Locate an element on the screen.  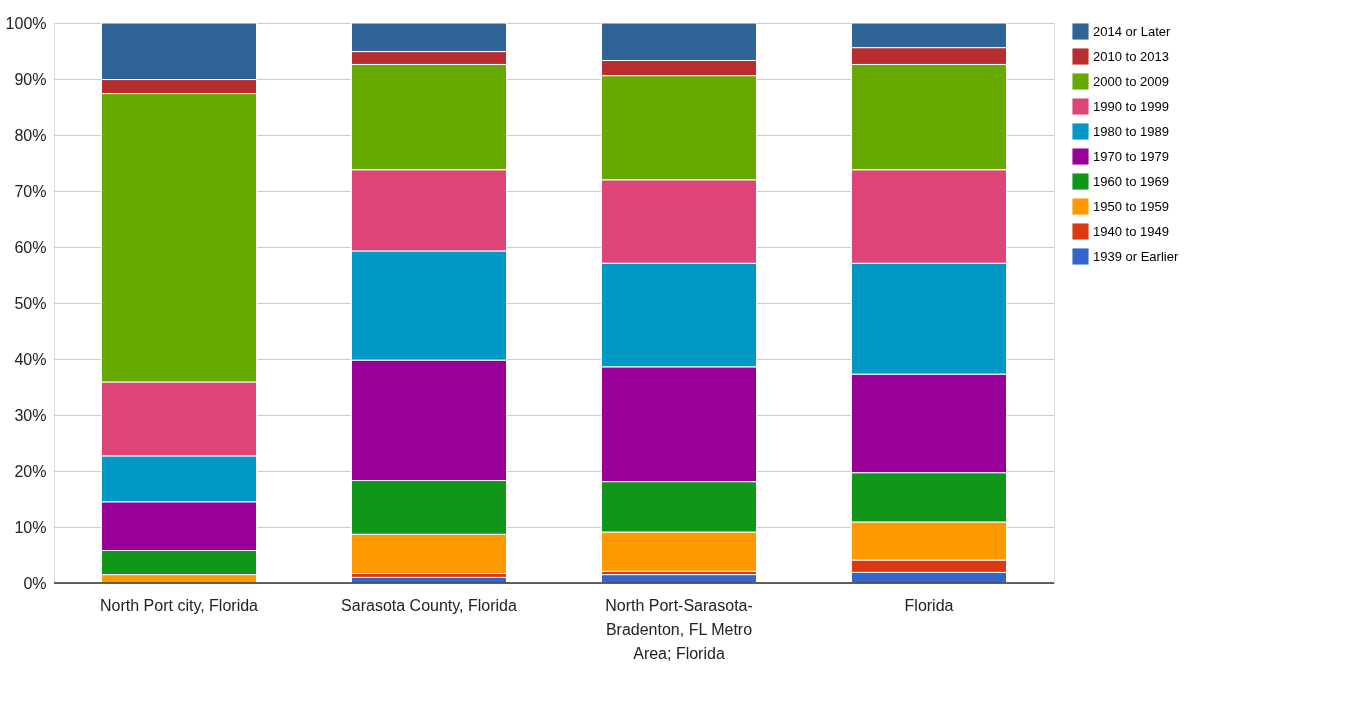
legend-label: 1960 to 1969 is located at coordinates (1131, 181).